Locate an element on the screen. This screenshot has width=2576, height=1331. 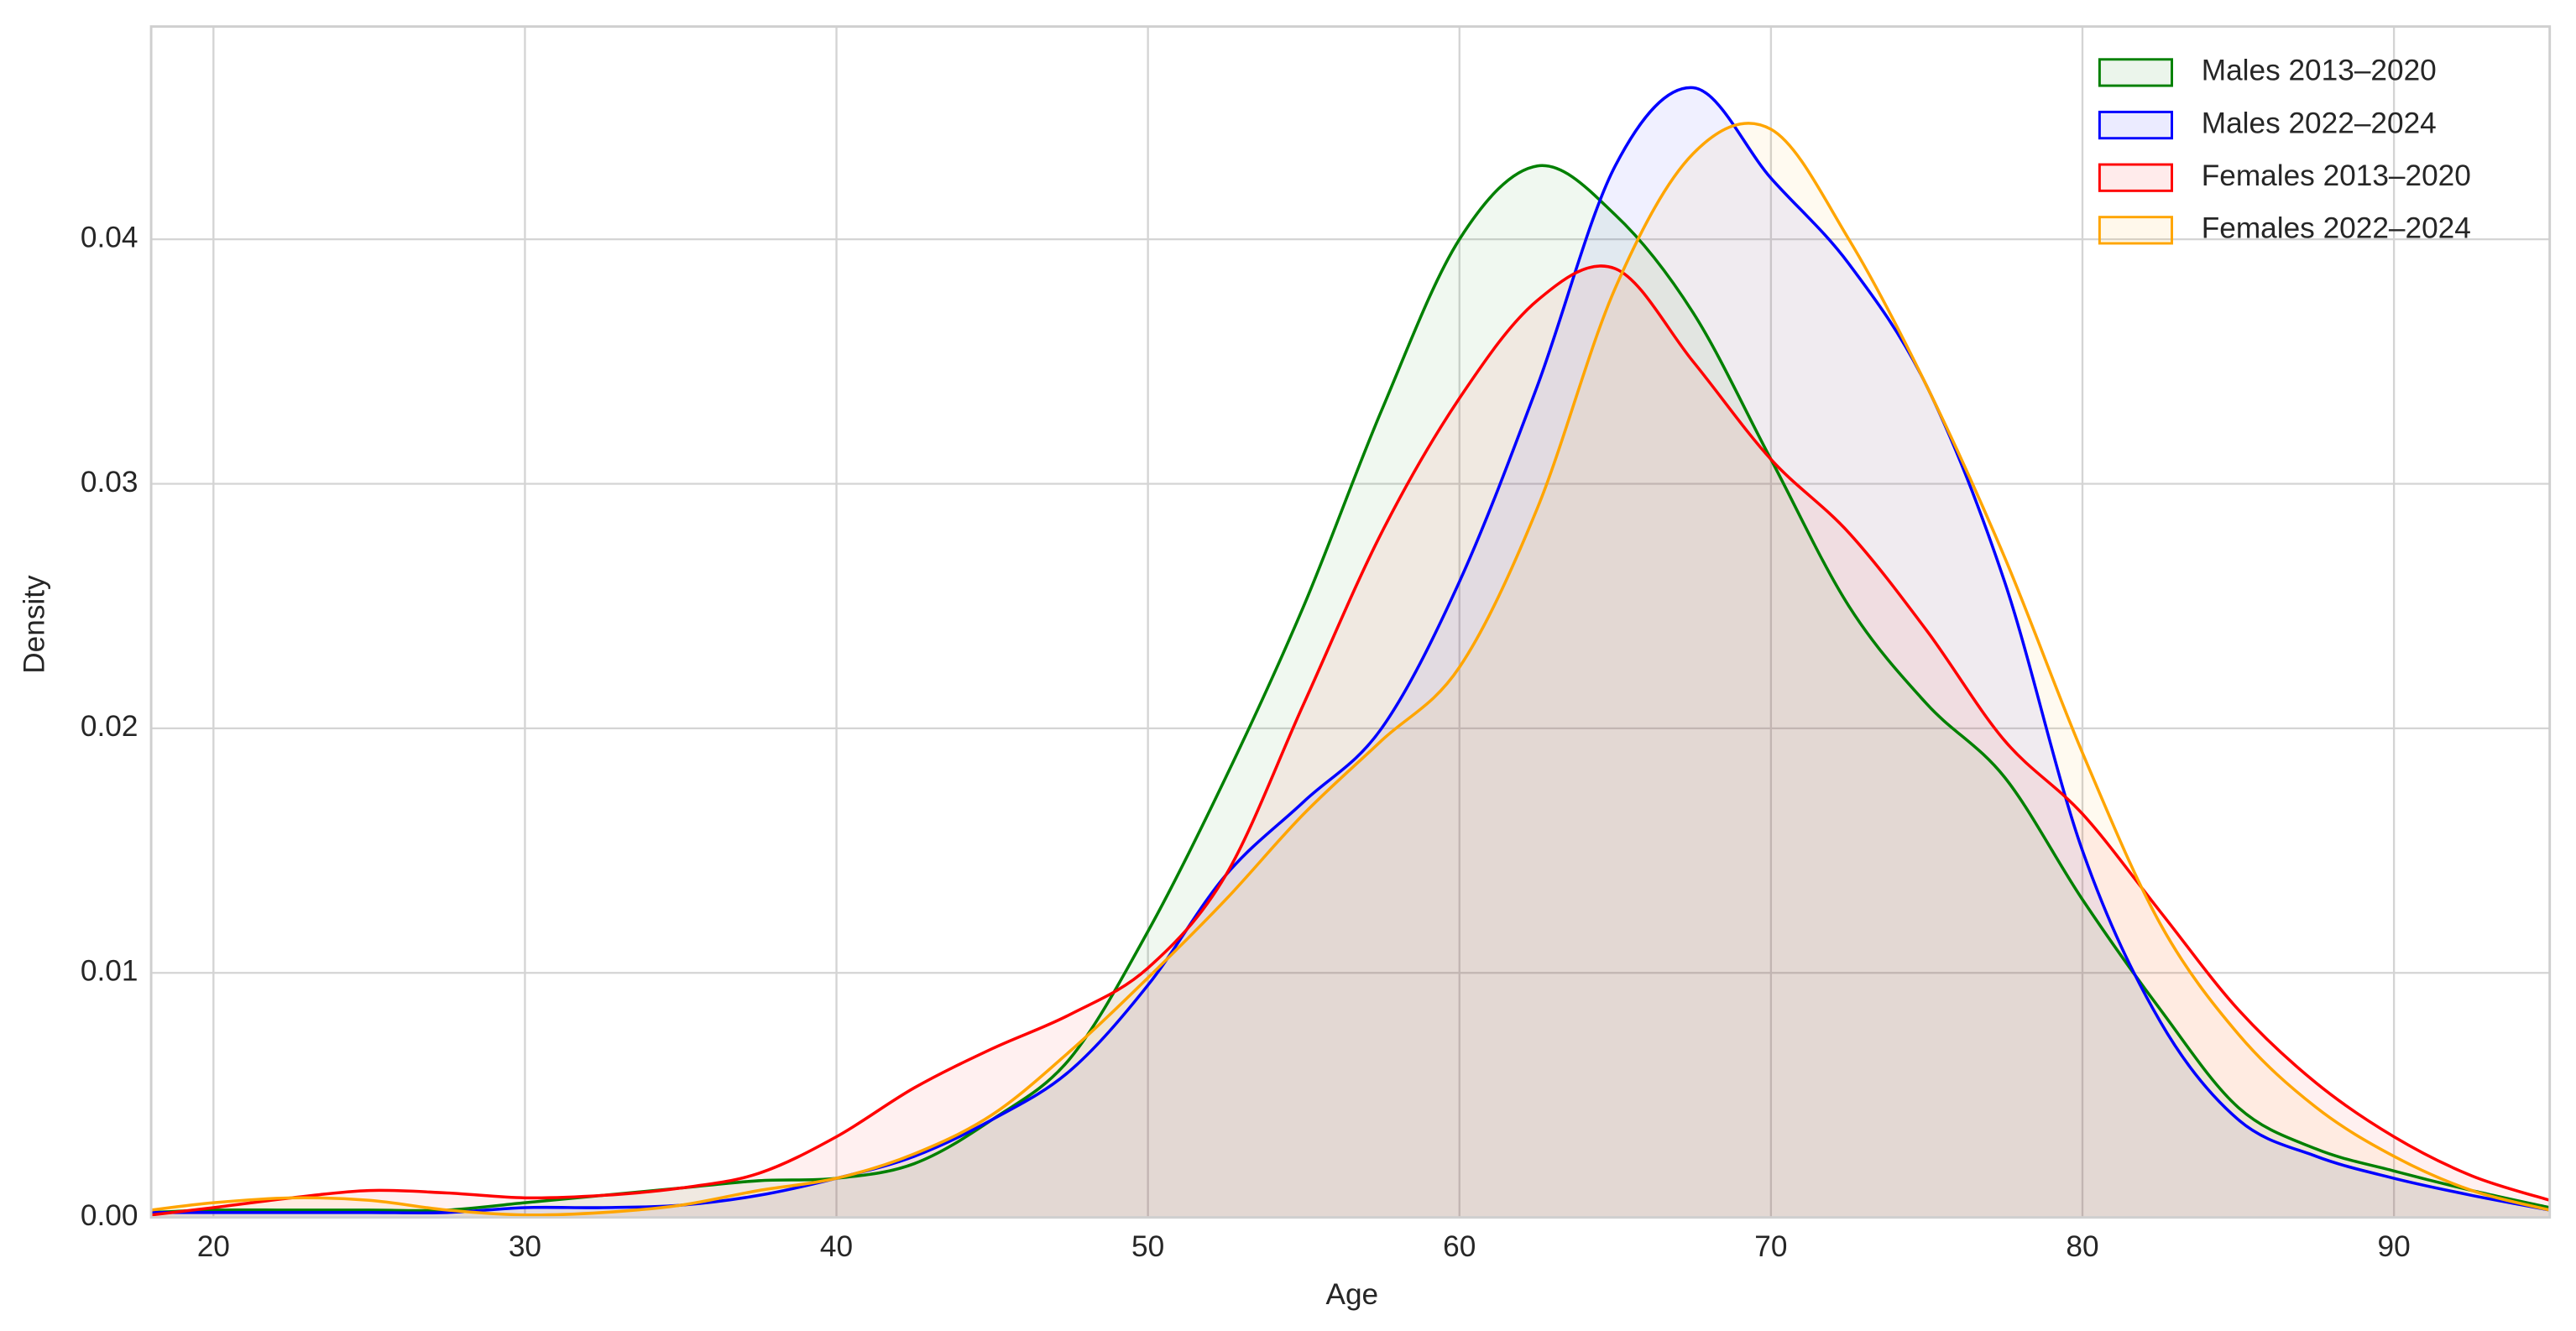
y-tick-label: 0.00 is located at coordinates (109, 1215).